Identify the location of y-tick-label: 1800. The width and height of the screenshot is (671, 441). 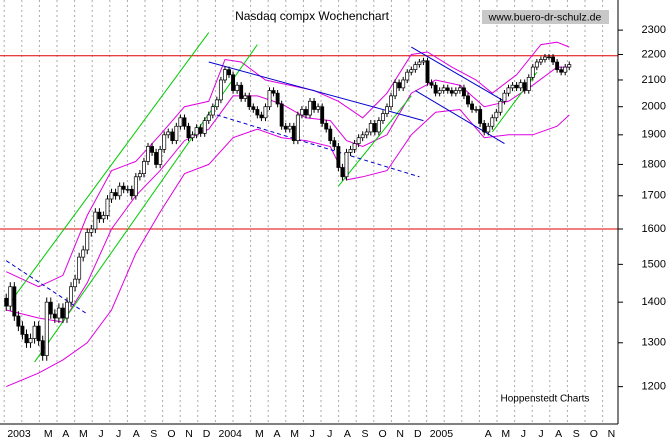
(654, 164).